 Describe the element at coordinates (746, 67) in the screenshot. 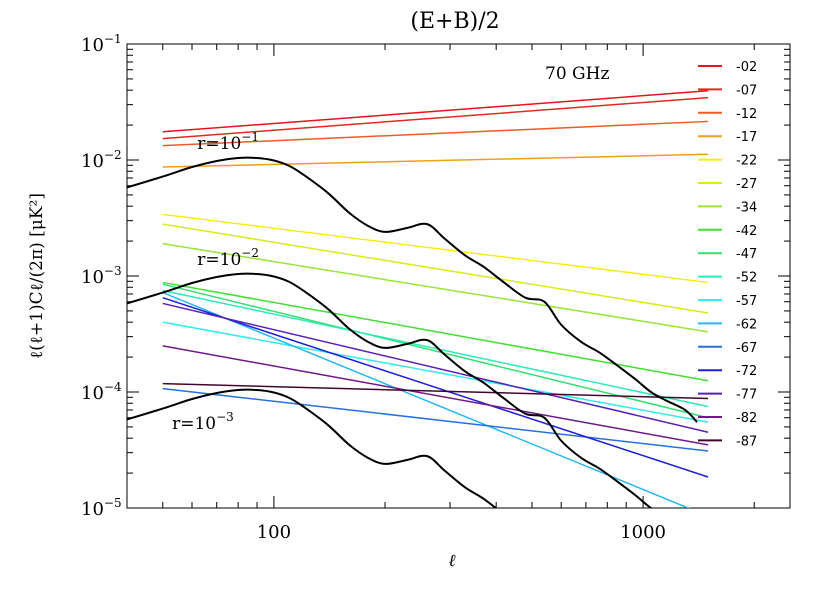

I see `legend-label: -02` at that location.